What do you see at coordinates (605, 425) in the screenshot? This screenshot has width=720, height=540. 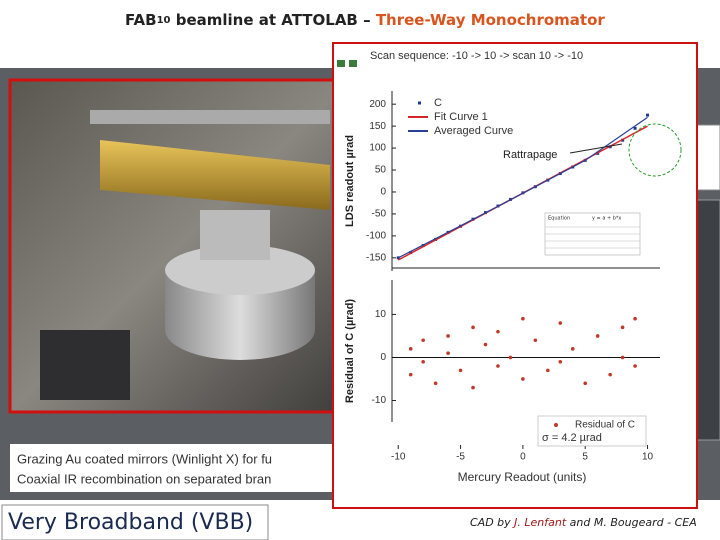 I see `legend-label: Residual of C` at bounding box center [605, 425].